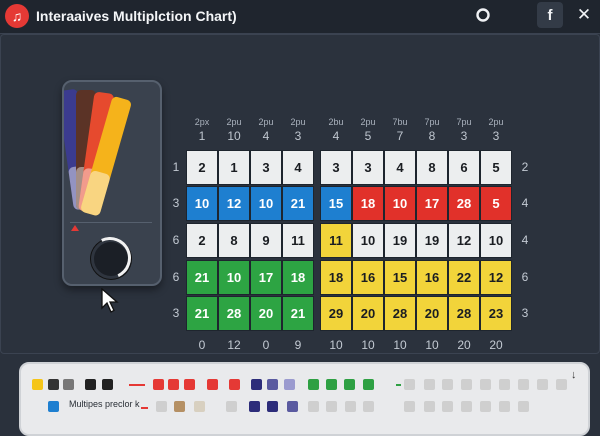 Image resolution: width=600 pixels, height=436 pixels. I want to click on scroll-down-icon: ↓, so click(574, 375).